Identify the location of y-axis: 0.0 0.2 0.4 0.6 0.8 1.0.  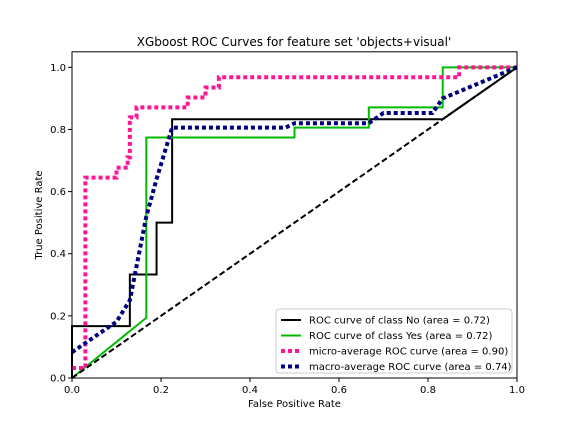
(61, 224).